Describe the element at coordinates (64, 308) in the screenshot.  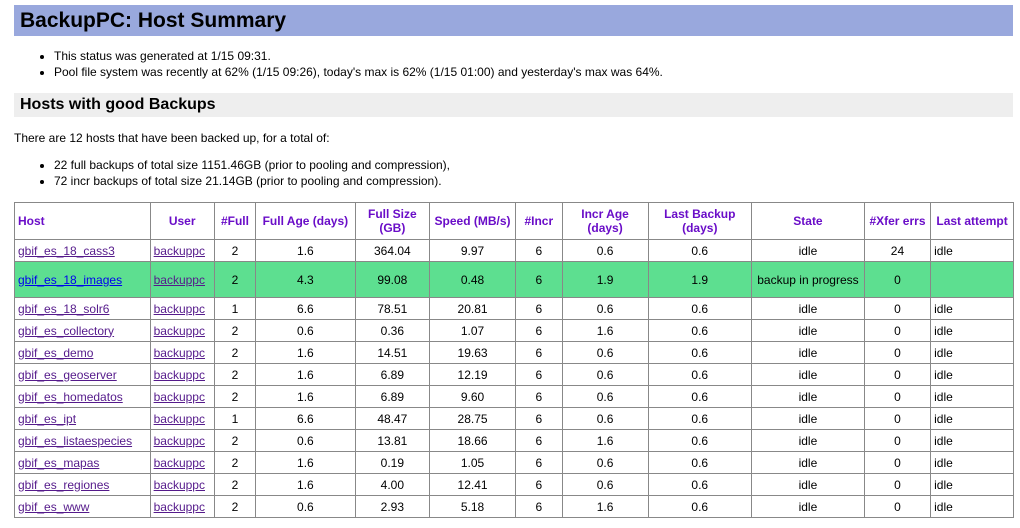
I see `host-link: gbif_es_18_solr6` at that location.